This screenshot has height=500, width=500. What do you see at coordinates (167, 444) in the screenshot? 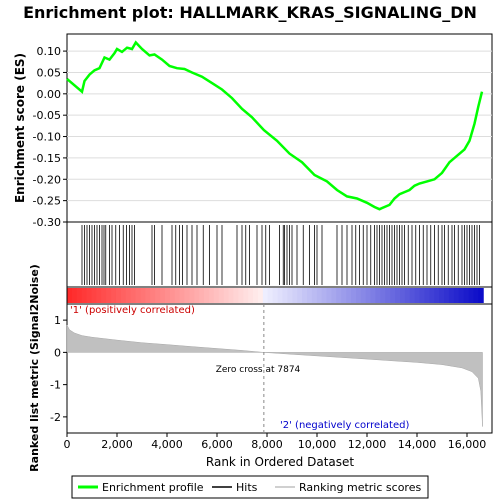
I see `x-tick-label: 4,000` at bounding box center [167, 444].